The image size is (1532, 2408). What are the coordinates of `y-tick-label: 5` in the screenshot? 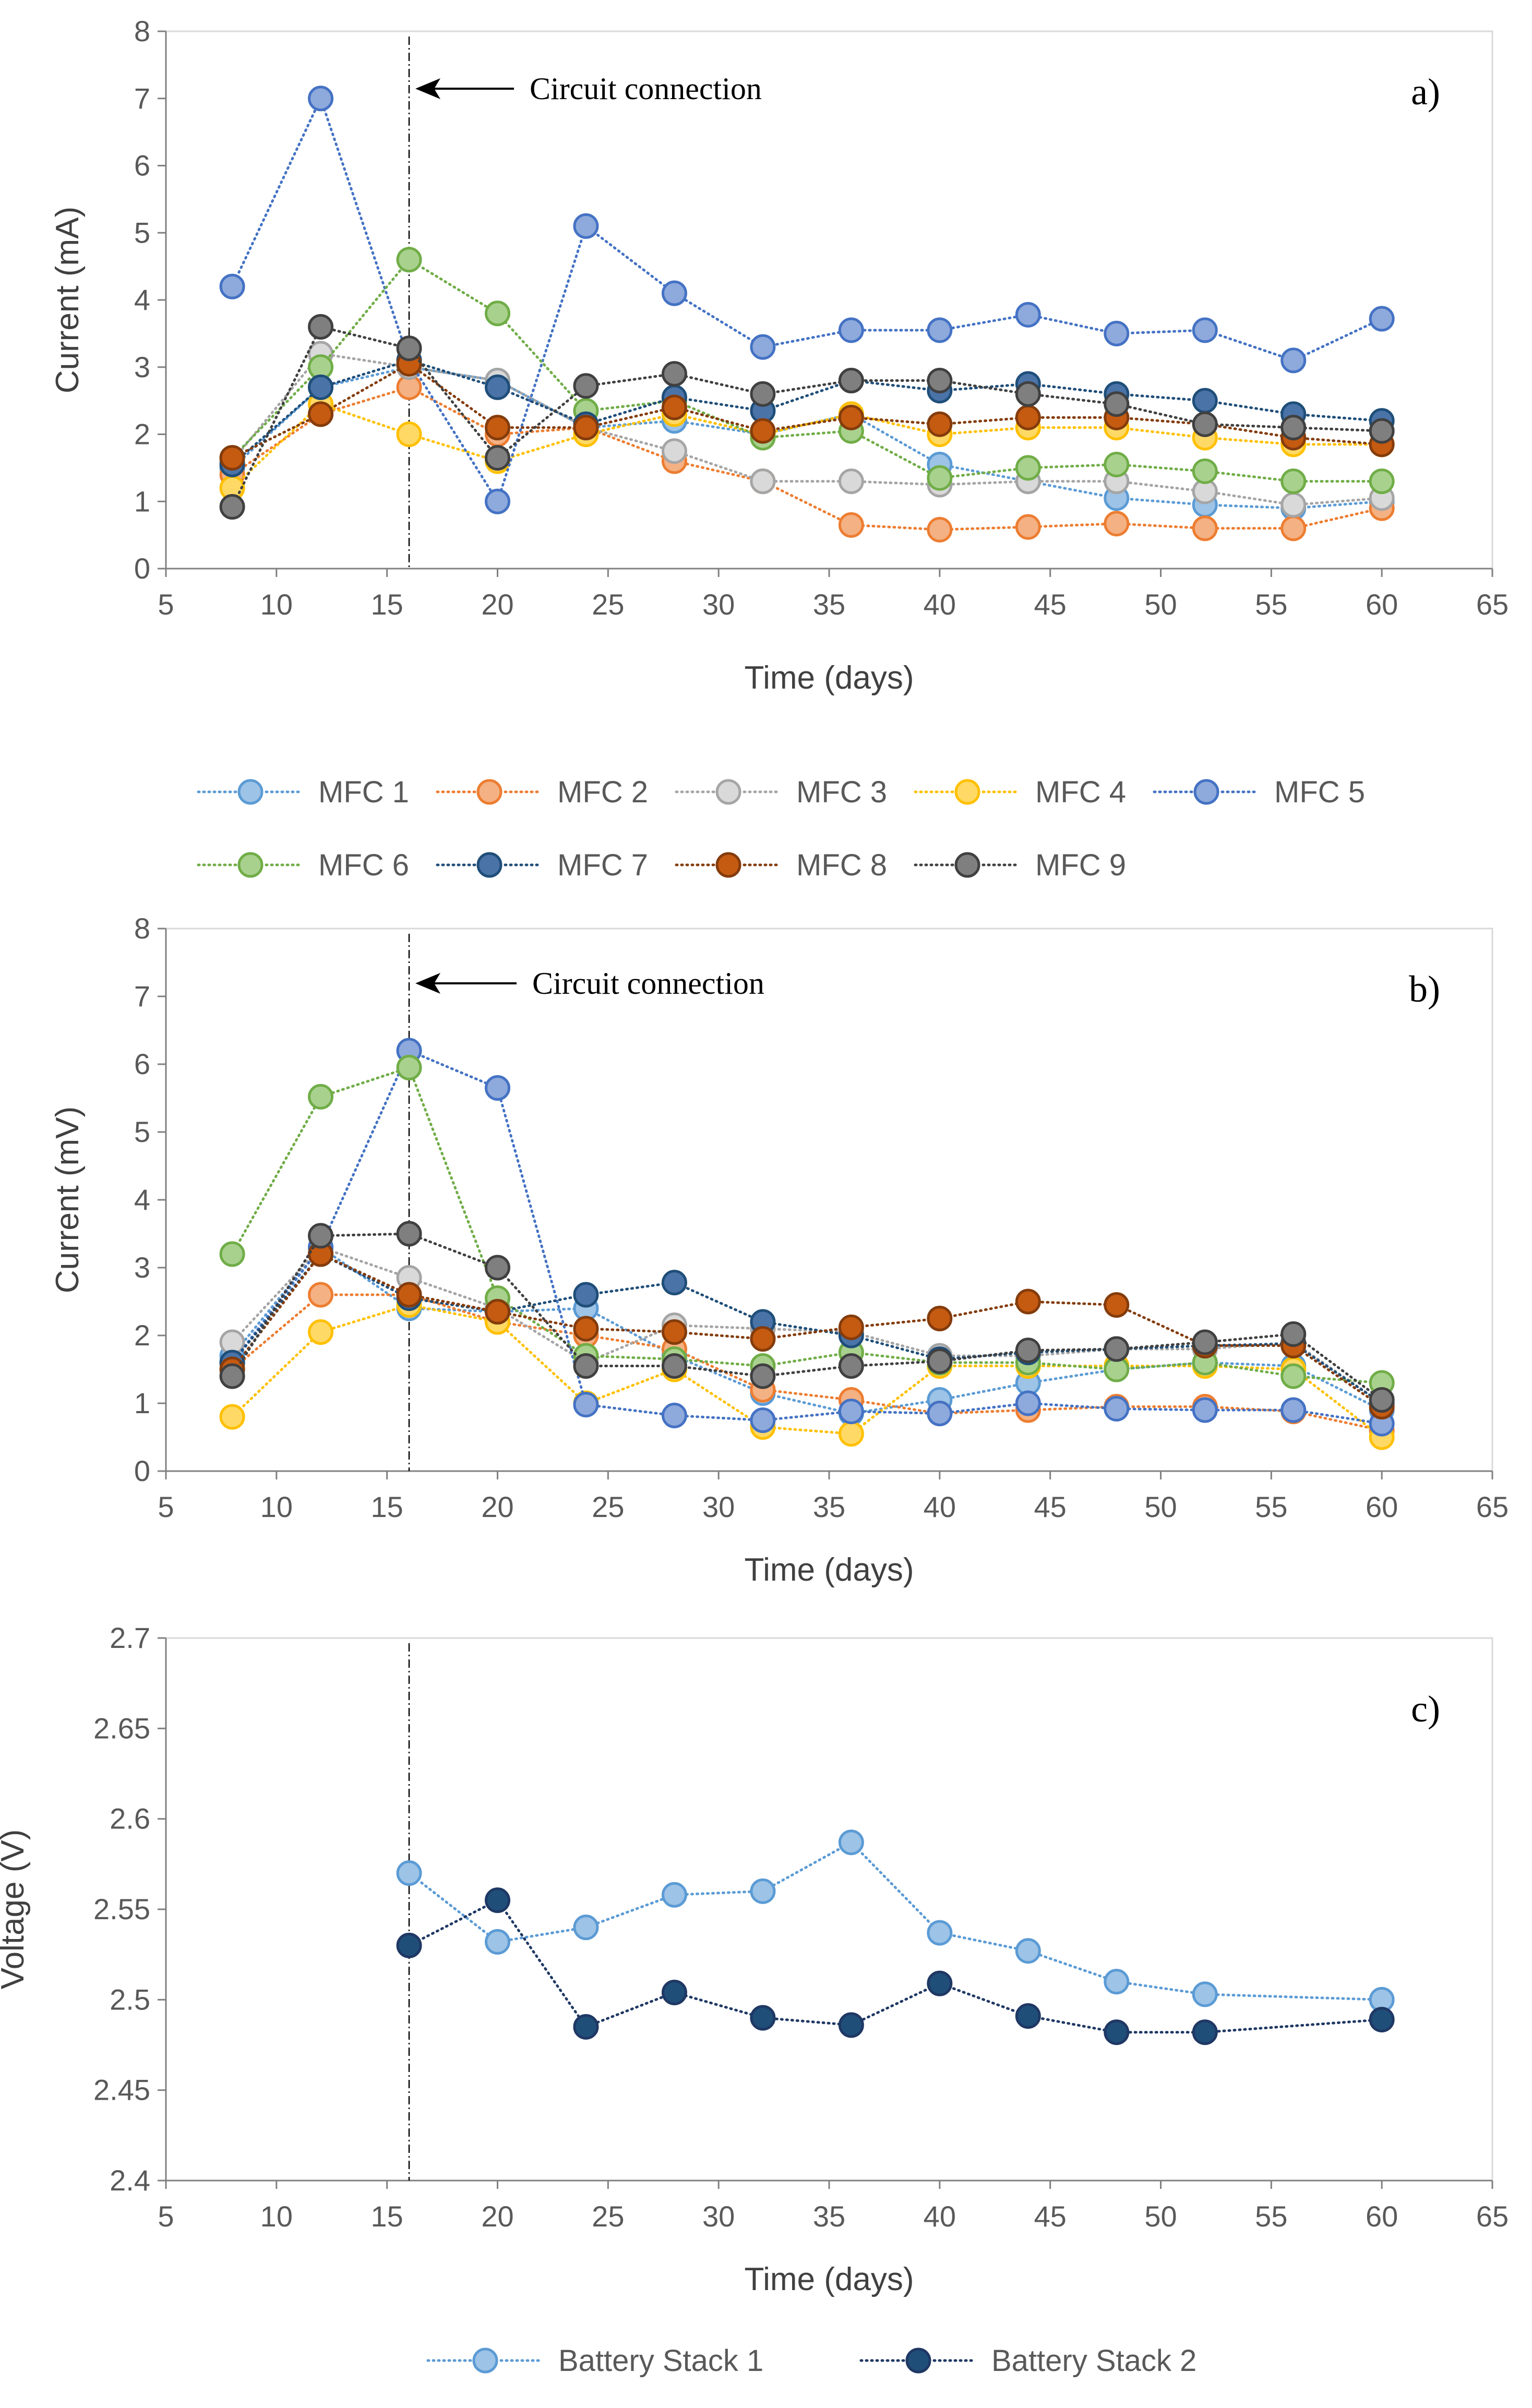 It's located at (142, 1132).